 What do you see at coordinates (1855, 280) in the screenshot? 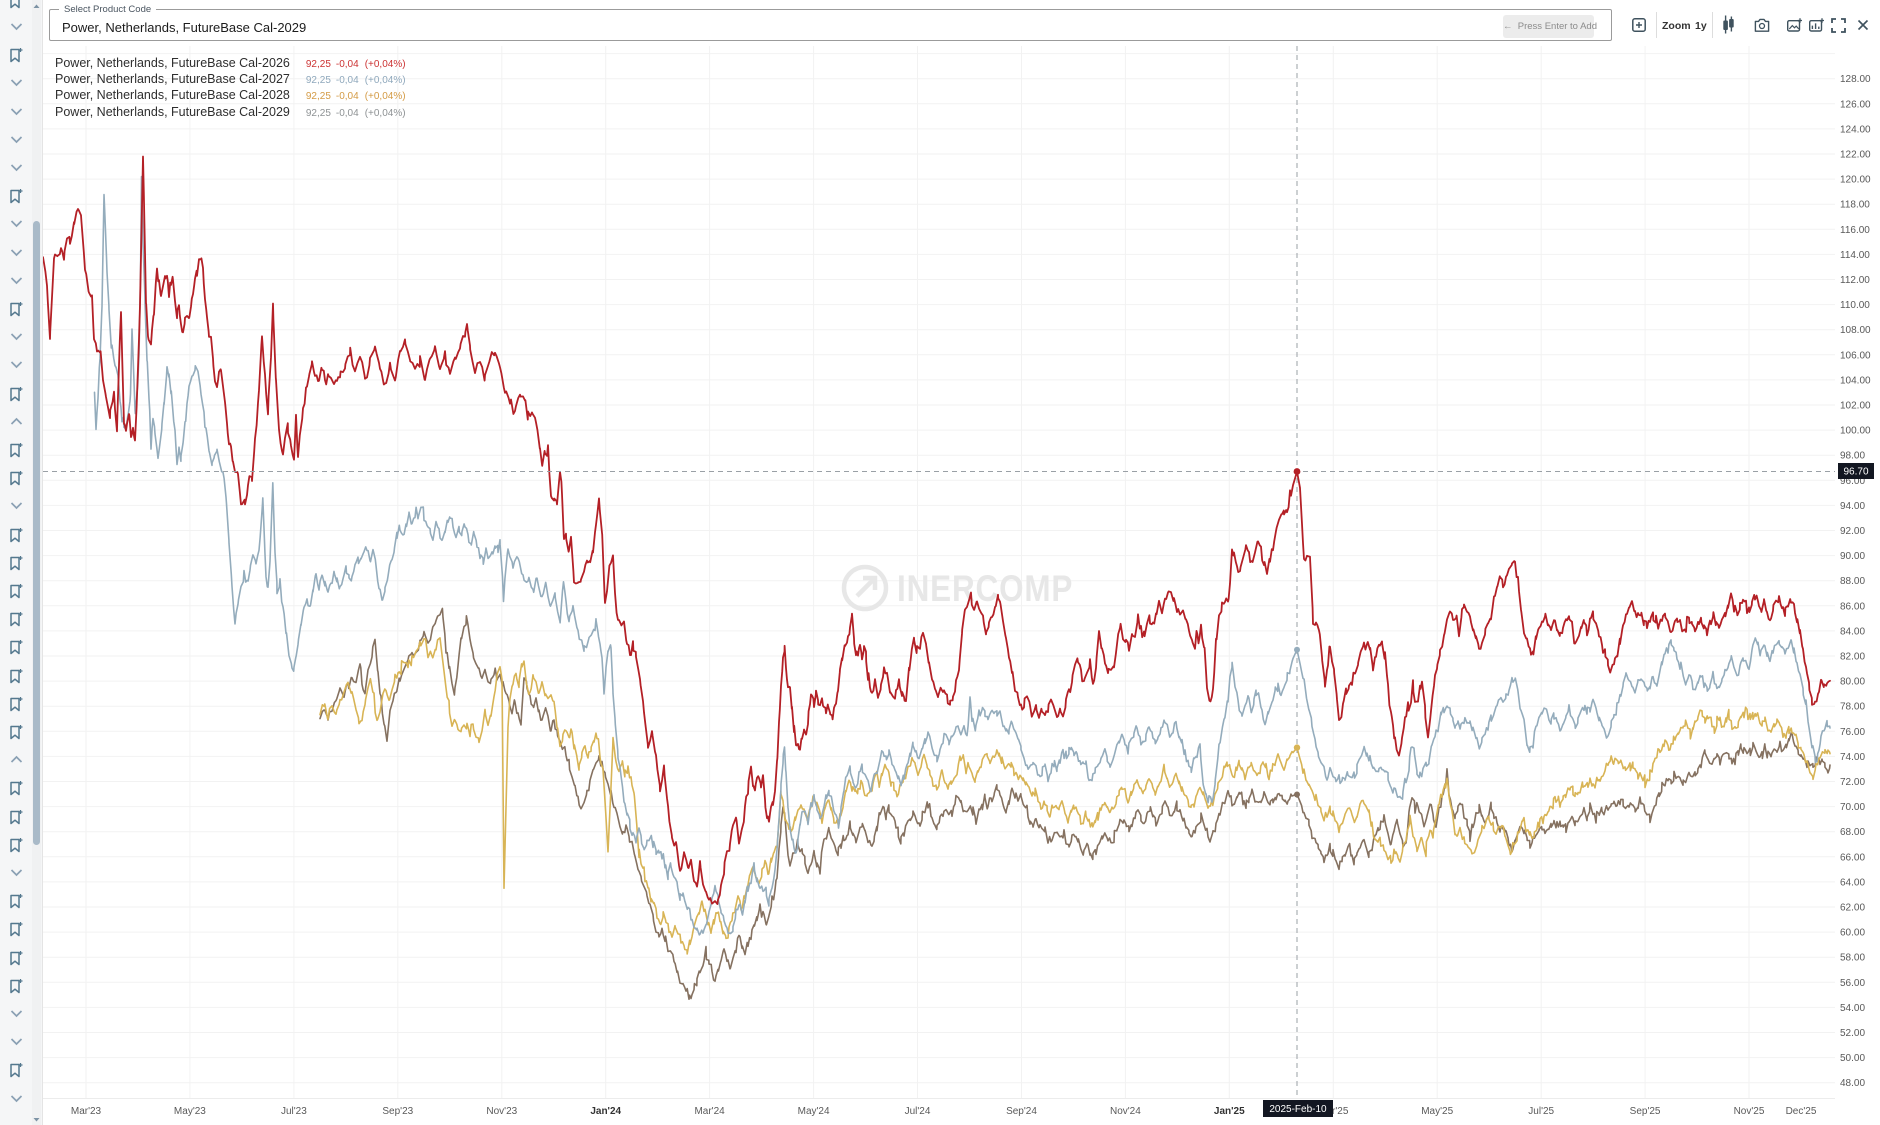
I see `svg-text: 112.00` at bounding box center [1855, 280].